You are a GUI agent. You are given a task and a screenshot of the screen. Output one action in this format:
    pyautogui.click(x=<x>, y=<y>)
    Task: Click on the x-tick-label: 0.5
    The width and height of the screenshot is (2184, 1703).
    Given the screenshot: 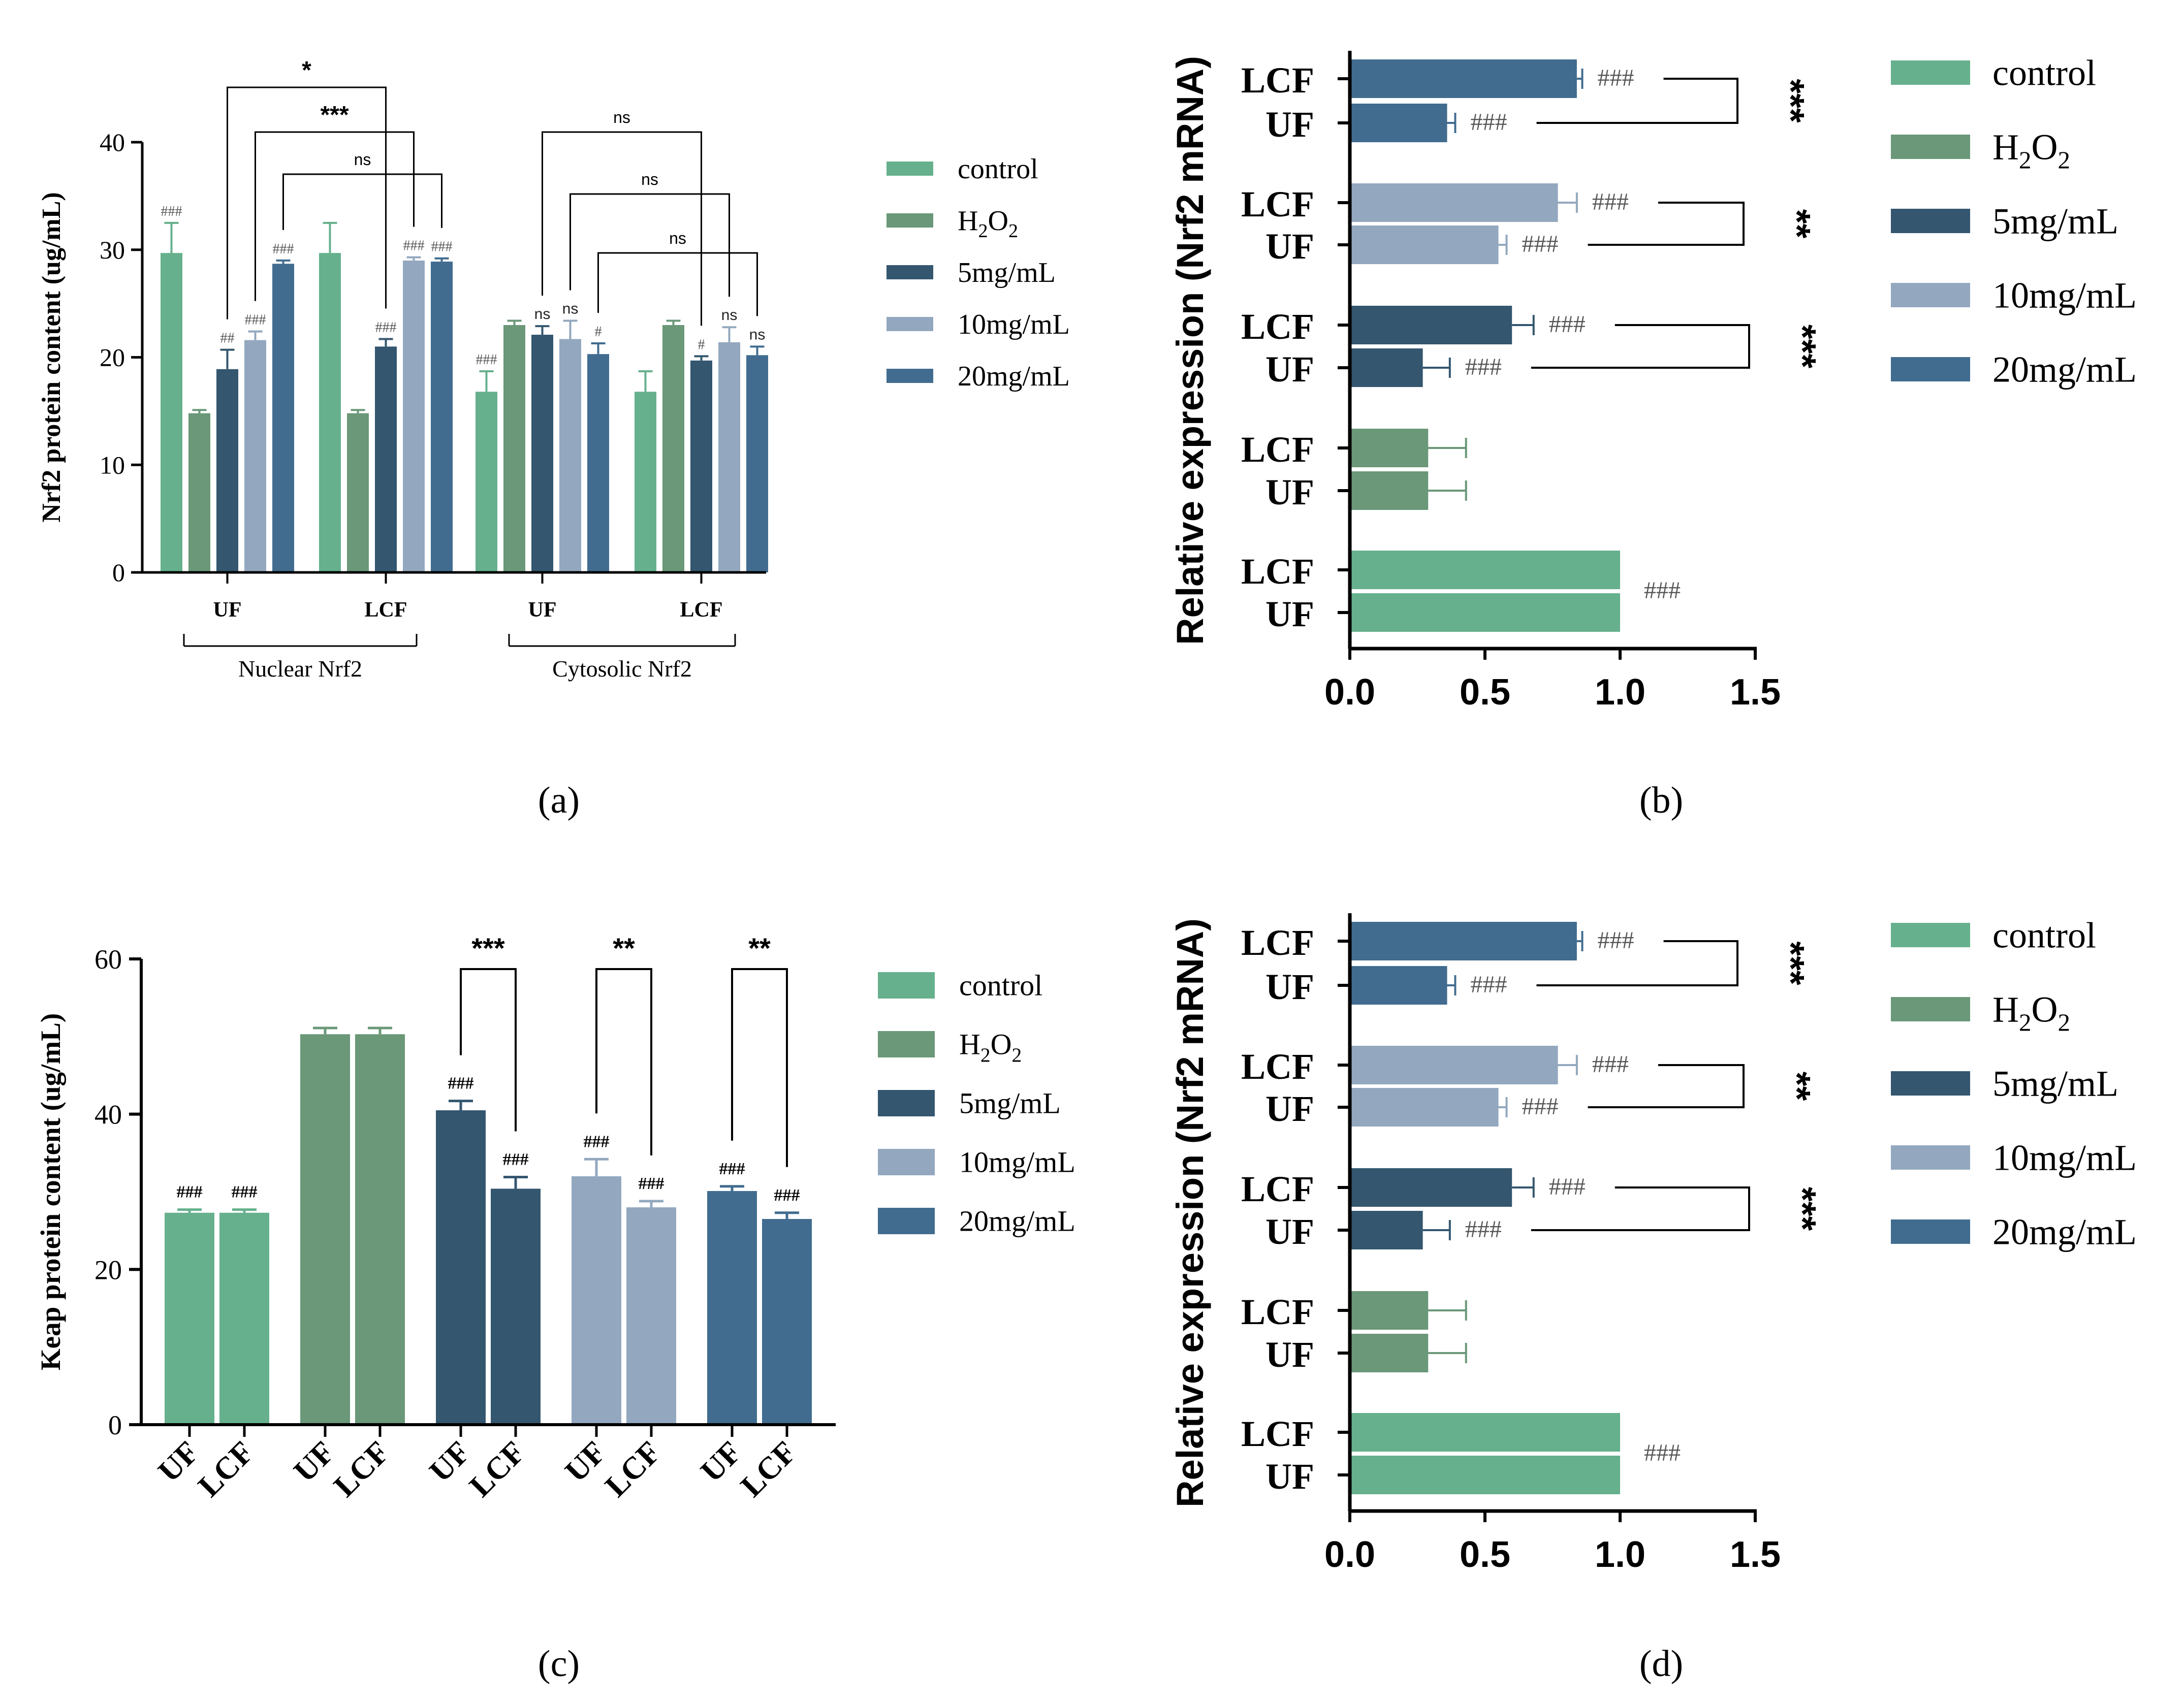 What is the action you would take?
    pyautogui.click(x=1485, y=692)
    